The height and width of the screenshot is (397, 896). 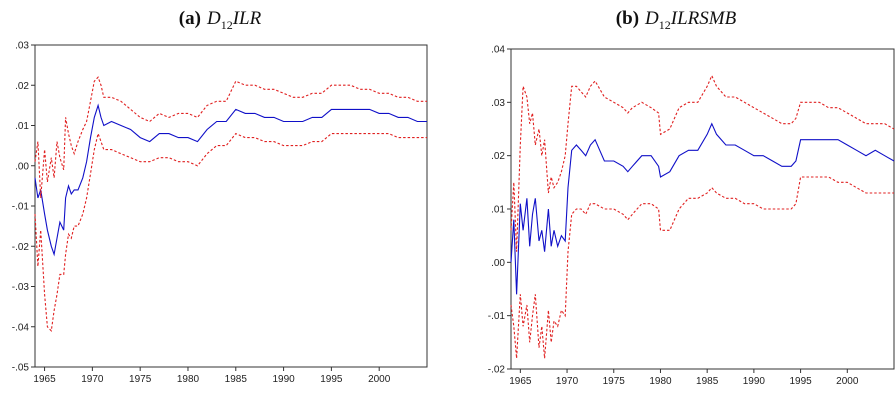 I want to click on y-tick-label: -.05, so click(x=21, y=368).